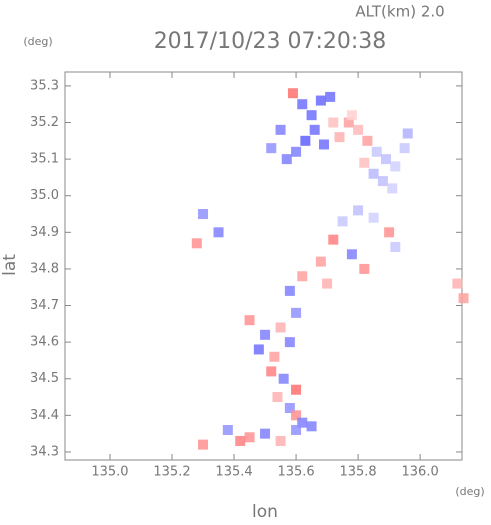 This screenshot has width=491, height=525. Describe the element at coordinates (37, 41) in the screenshot. I see `y-unit: (deg)` at that location.